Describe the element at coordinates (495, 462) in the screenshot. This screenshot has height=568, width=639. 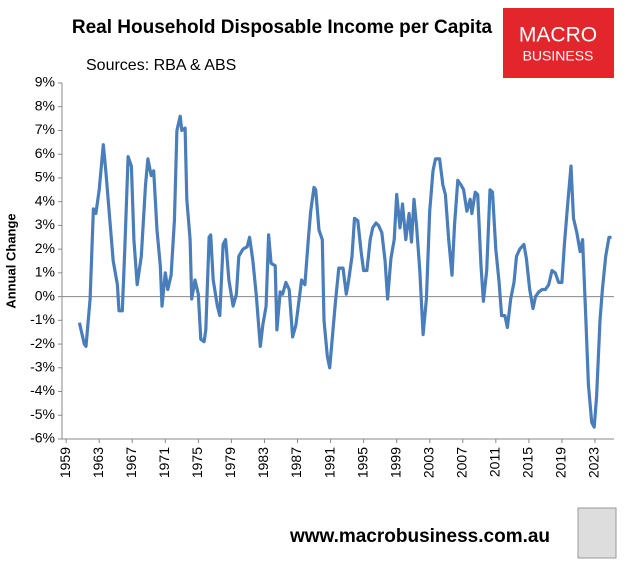
I see `x-tick-label: 2011` at that location.